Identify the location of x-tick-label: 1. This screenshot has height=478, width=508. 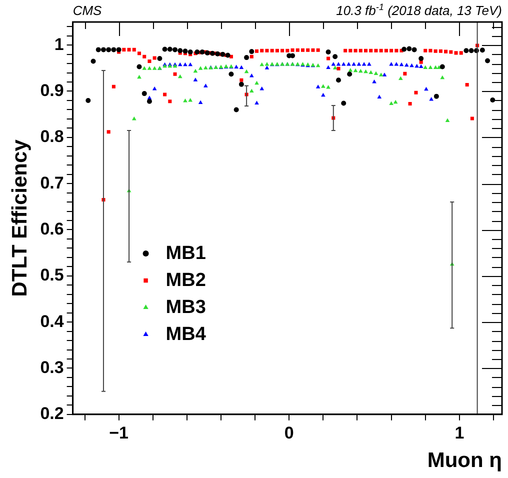
(459, 432).